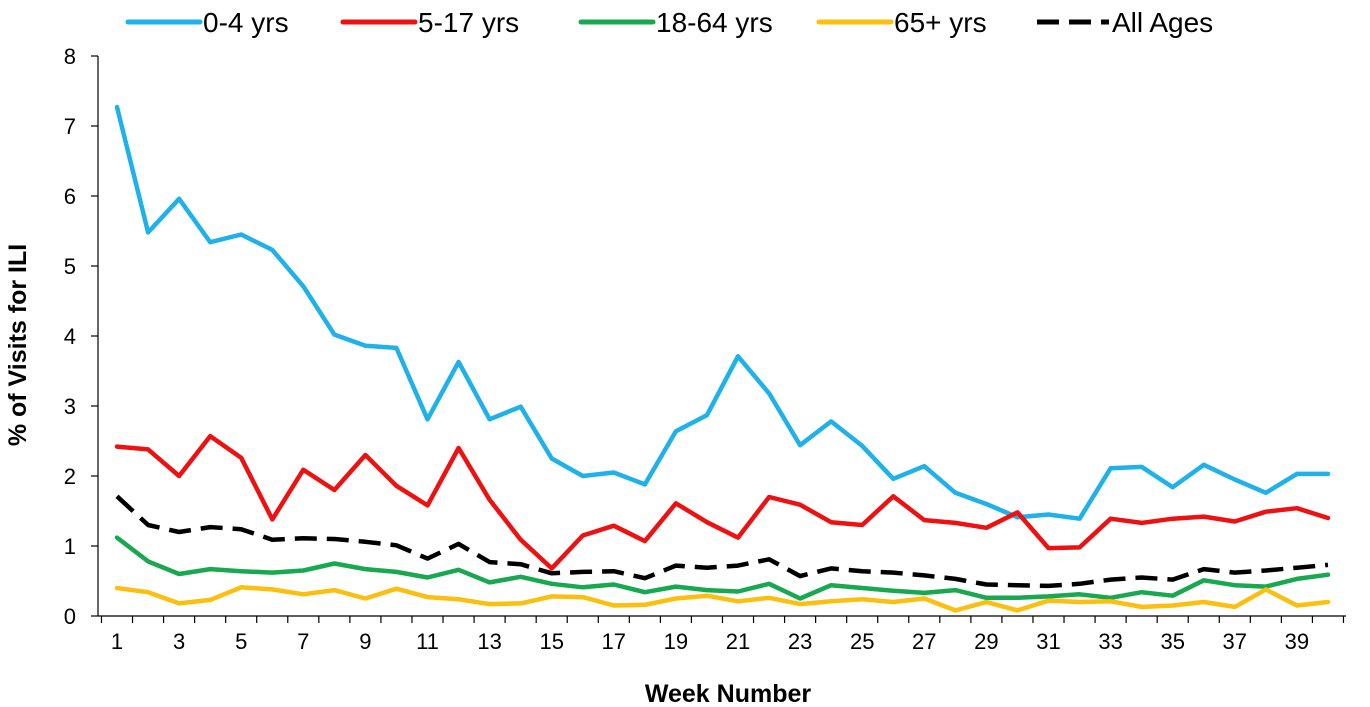 Image resolution: width=1370 pixels, height=707 pixels. I want to click on legend: 0-4 yrs 5-17 yrs 18-64 yrs 65+ yrs All Ages, so click(669, 22).